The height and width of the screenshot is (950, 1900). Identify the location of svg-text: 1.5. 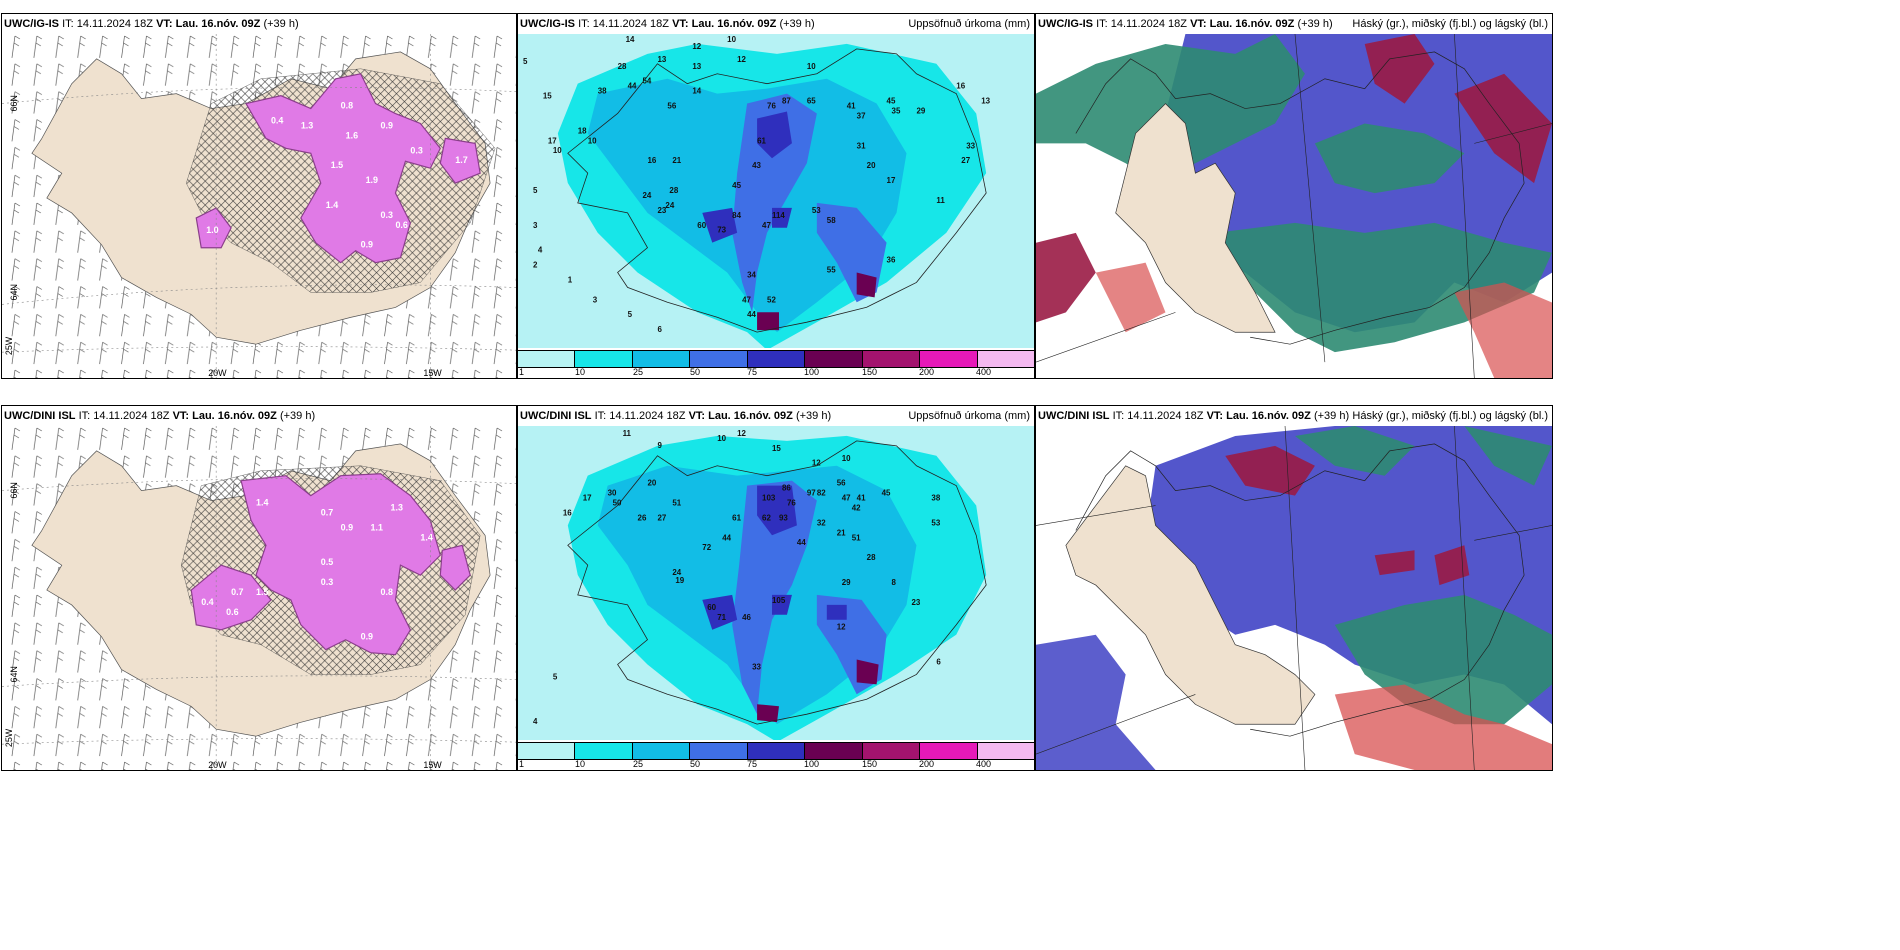
(262, 592).